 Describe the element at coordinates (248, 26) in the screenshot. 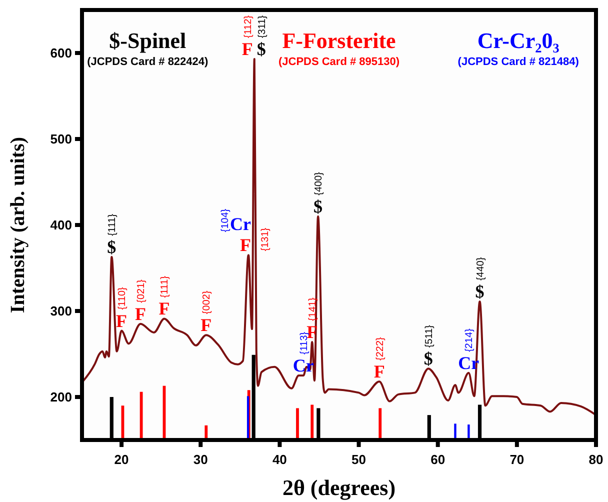

I see `annotation: {112}` at that location.